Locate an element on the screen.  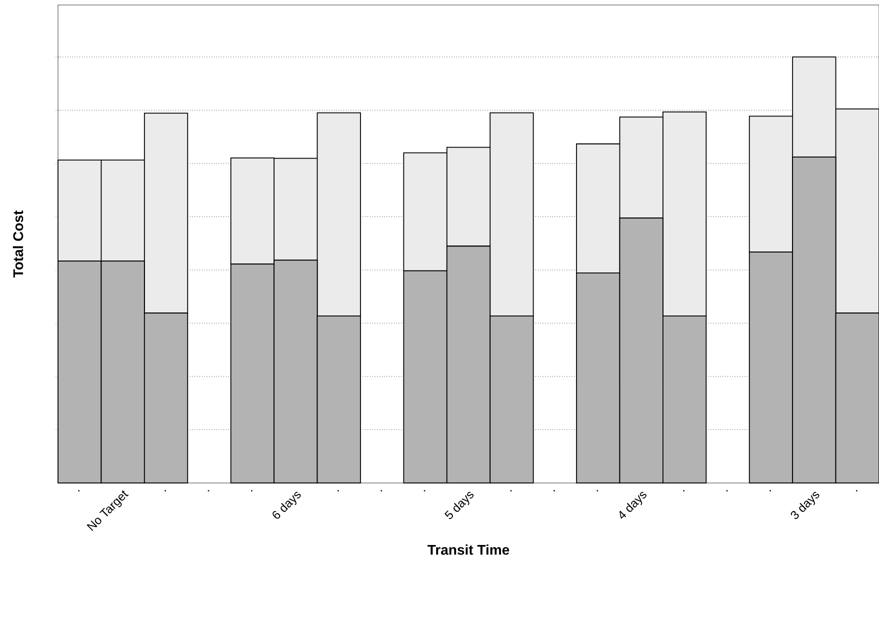
x-axis-title: Transit Time is located at coordinates (469, 549).